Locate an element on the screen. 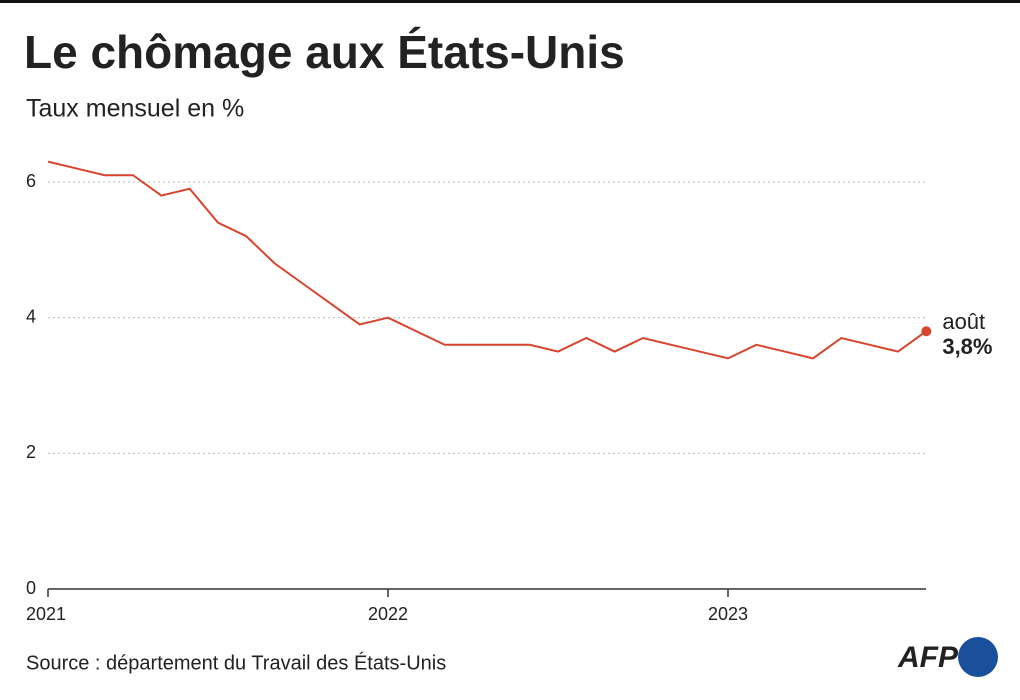 The height and width of the screenshot is (700, 1020). x-tick-label: 2023 is located at coordinates (728, 614).